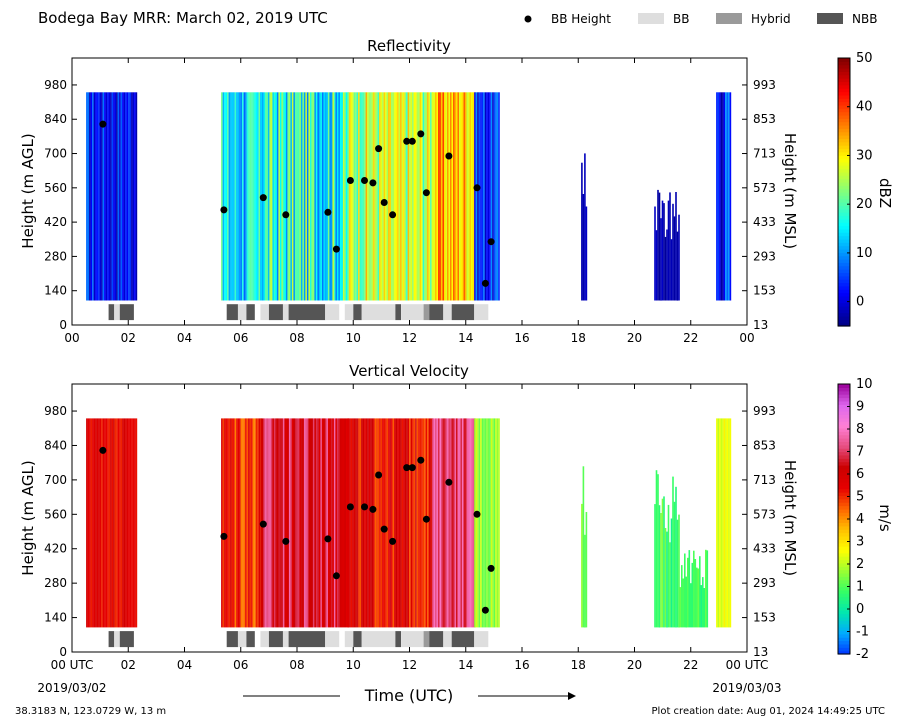 The height and width of the screenshot is (725, 900). Describe the element at coordinates (55, 222) in the screenshot. I see `y-tick-label: 420` at that location.